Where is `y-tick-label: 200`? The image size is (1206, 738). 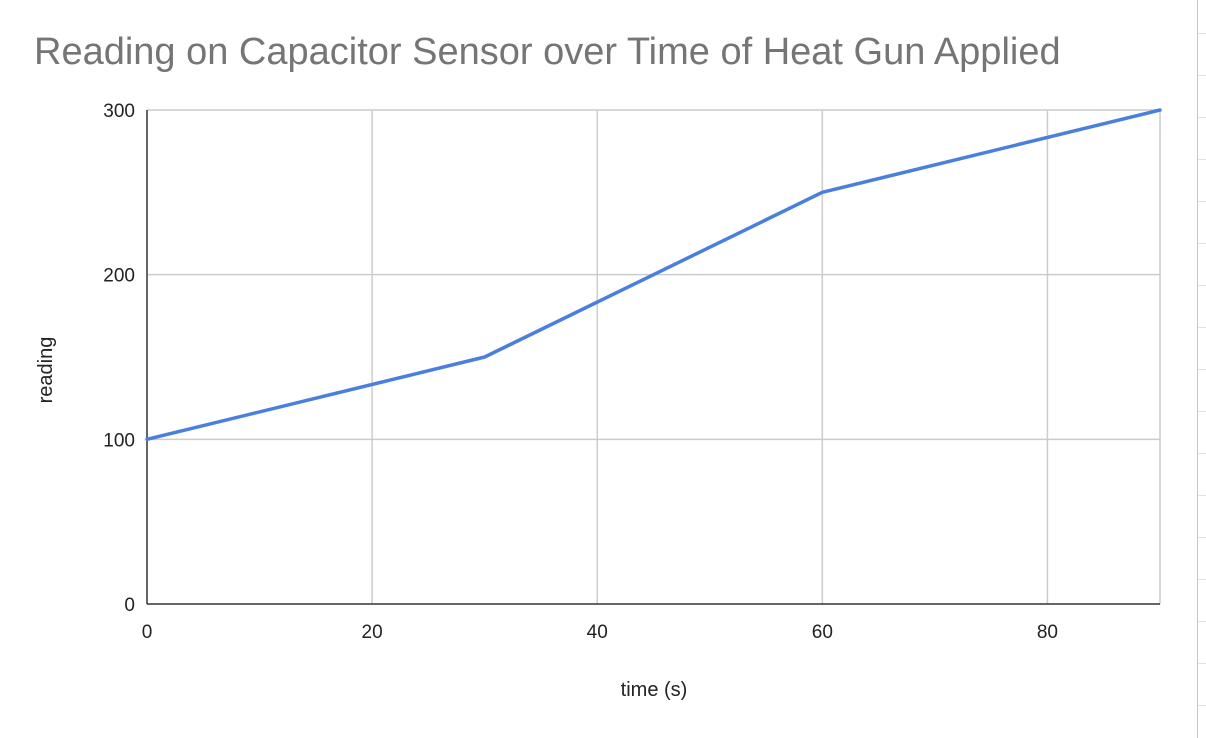
y-tick-label: 200 is located at coordinates (119, 276).